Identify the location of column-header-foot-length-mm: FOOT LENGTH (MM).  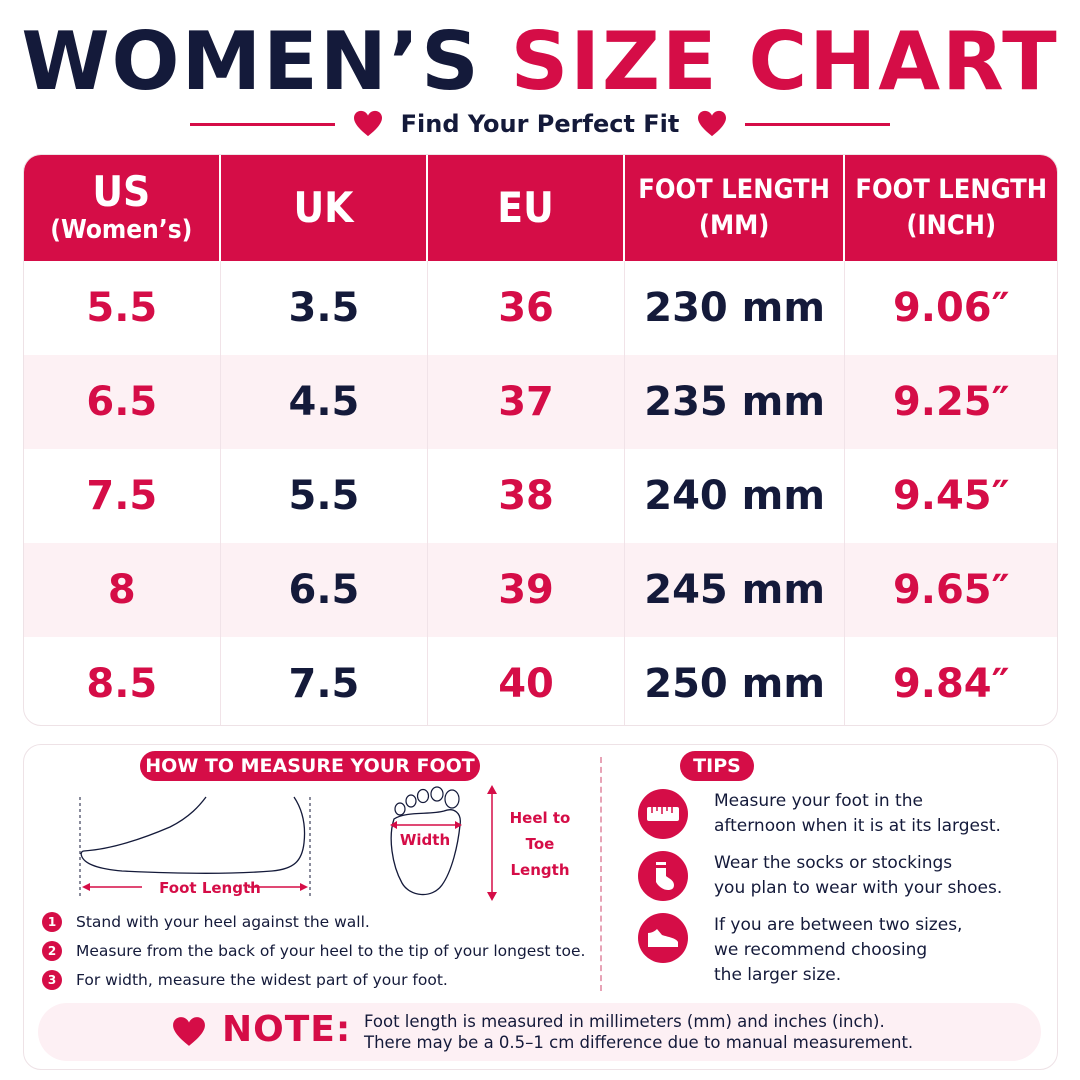
(735, 208).